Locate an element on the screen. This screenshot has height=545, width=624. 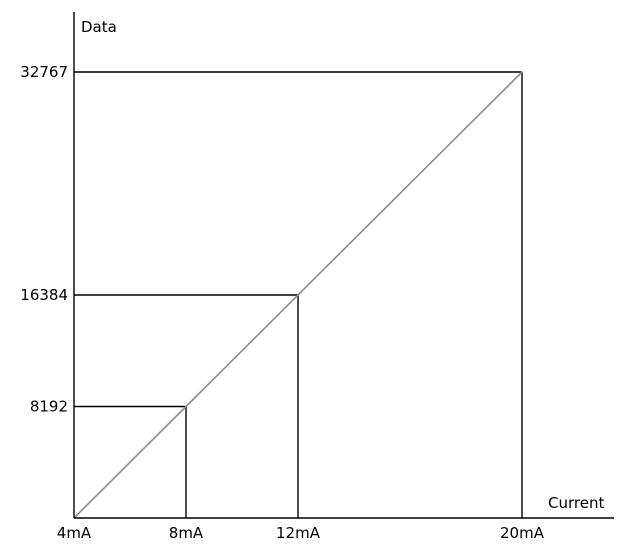
x-tick-labels: 4mA 8mA 12mA 20mA is located at coordinates (301, 533).